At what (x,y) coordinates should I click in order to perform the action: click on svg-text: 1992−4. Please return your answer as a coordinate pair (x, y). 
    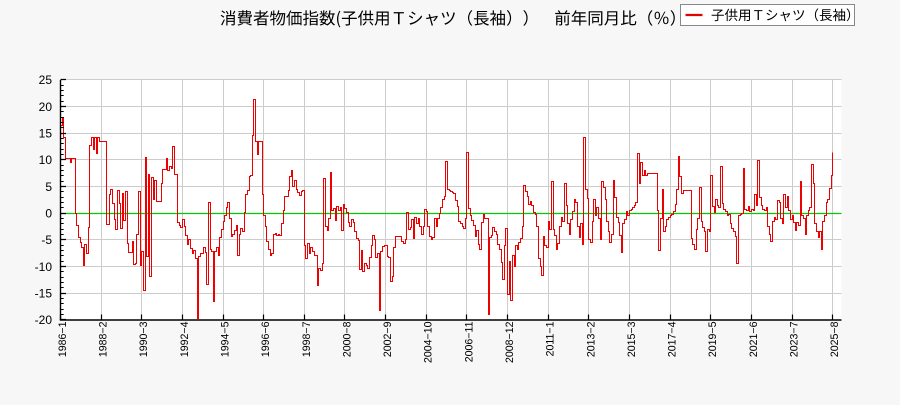
    Looking at the image, I should click on (185, 339).